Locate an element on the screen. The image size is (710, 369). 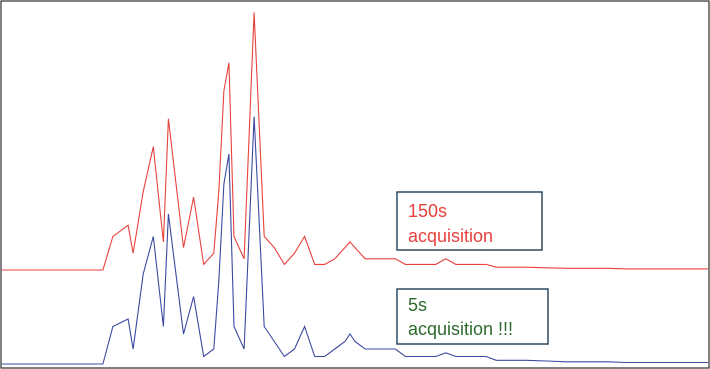
label-150s-line-2: acquisition is located at coordinates (450, 236).